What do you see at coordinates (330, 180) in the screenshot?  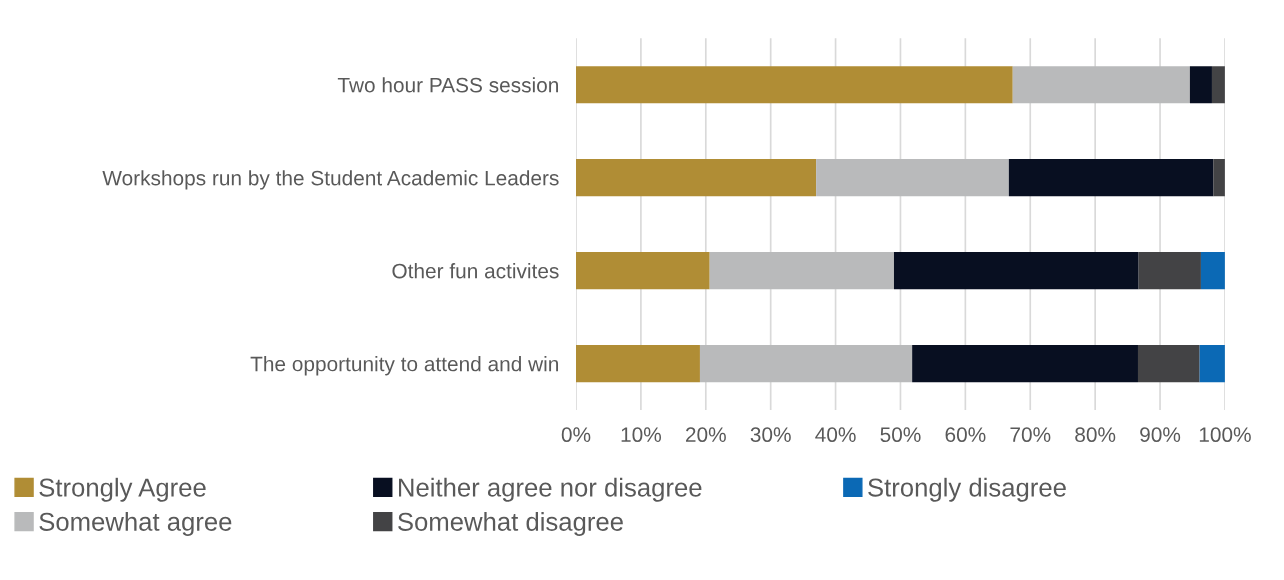 I see `y-tick-label: Workshops run by the Student Academic Leaders` at bounding box center [330, 180].